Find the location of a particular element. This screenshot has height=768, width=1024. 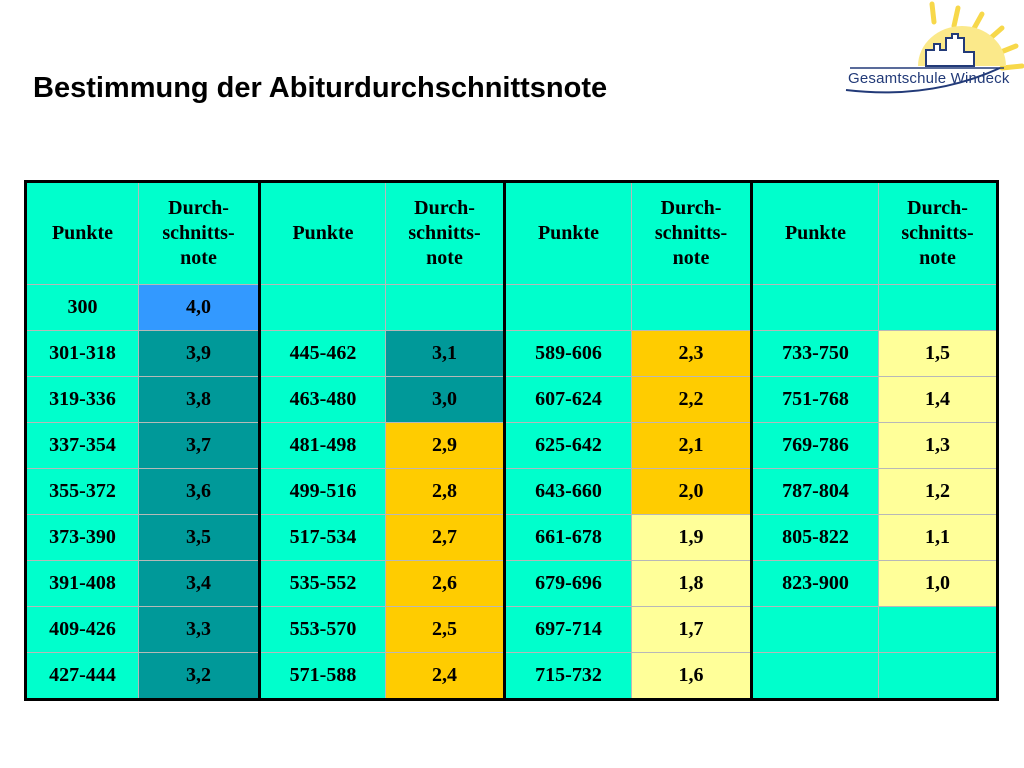

school-logo: Gesamtschule Windeck is located at coordinates (932, 55).